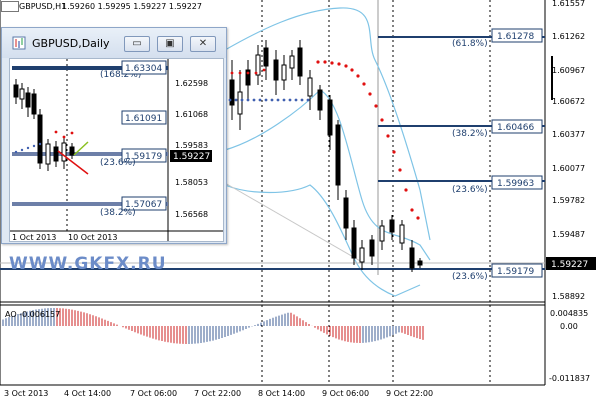 The image size is (596, 400). Describe the element at coordinates (87, 393) in the screenshot. I see `svg-text: 4 Oct 14:00` at that location.